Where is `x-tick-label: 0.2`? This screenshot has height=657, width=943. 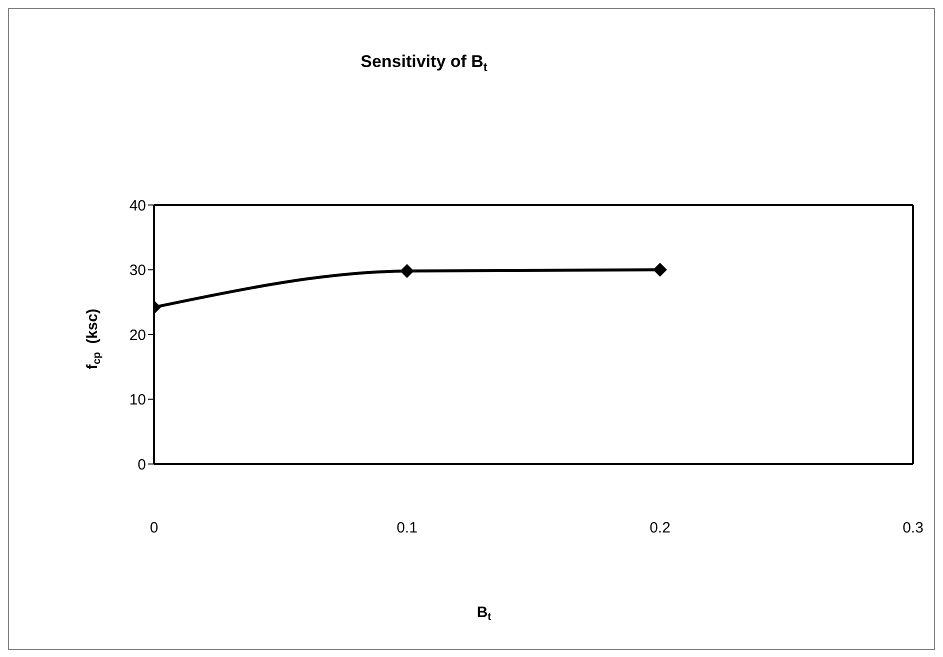 x-tick-label: 0.2 is located at coordinates (660, 528).